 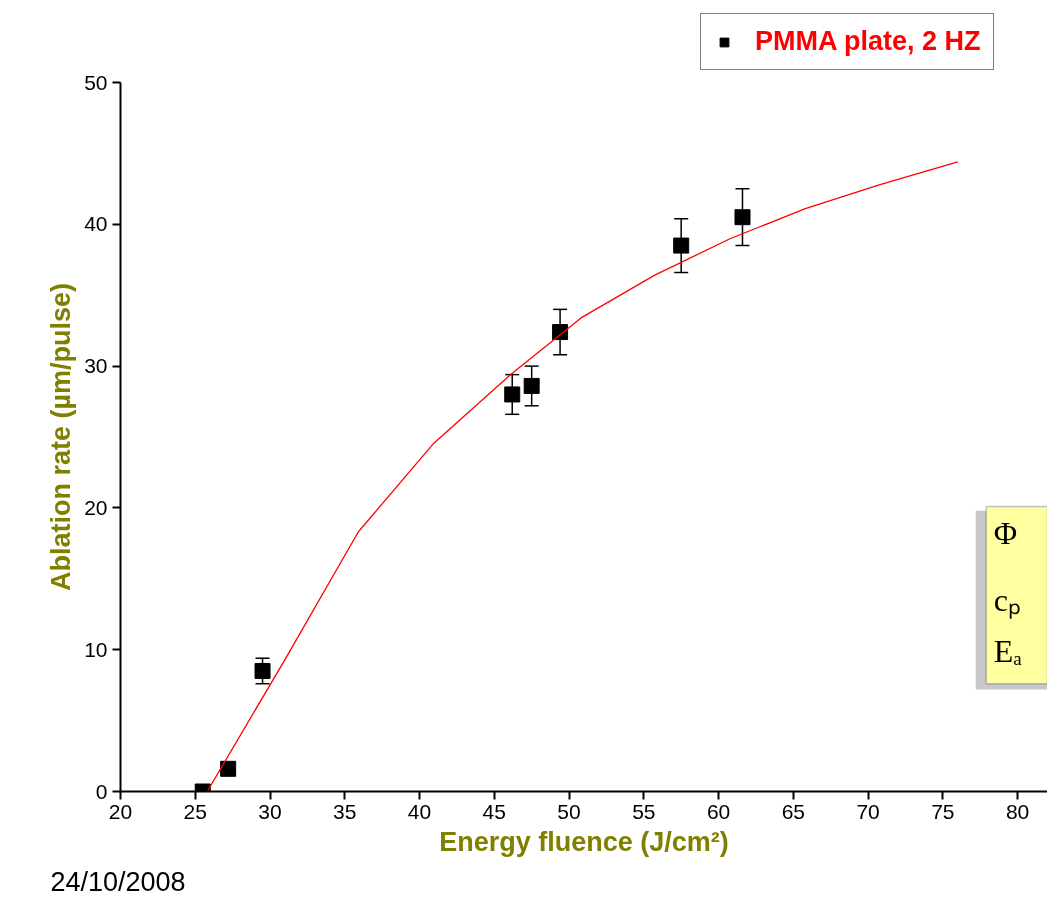 What do you see at coordinates (494, 811) in the screenshot?
I see `x-tick-label: 45` at bounding box center [494, 811].